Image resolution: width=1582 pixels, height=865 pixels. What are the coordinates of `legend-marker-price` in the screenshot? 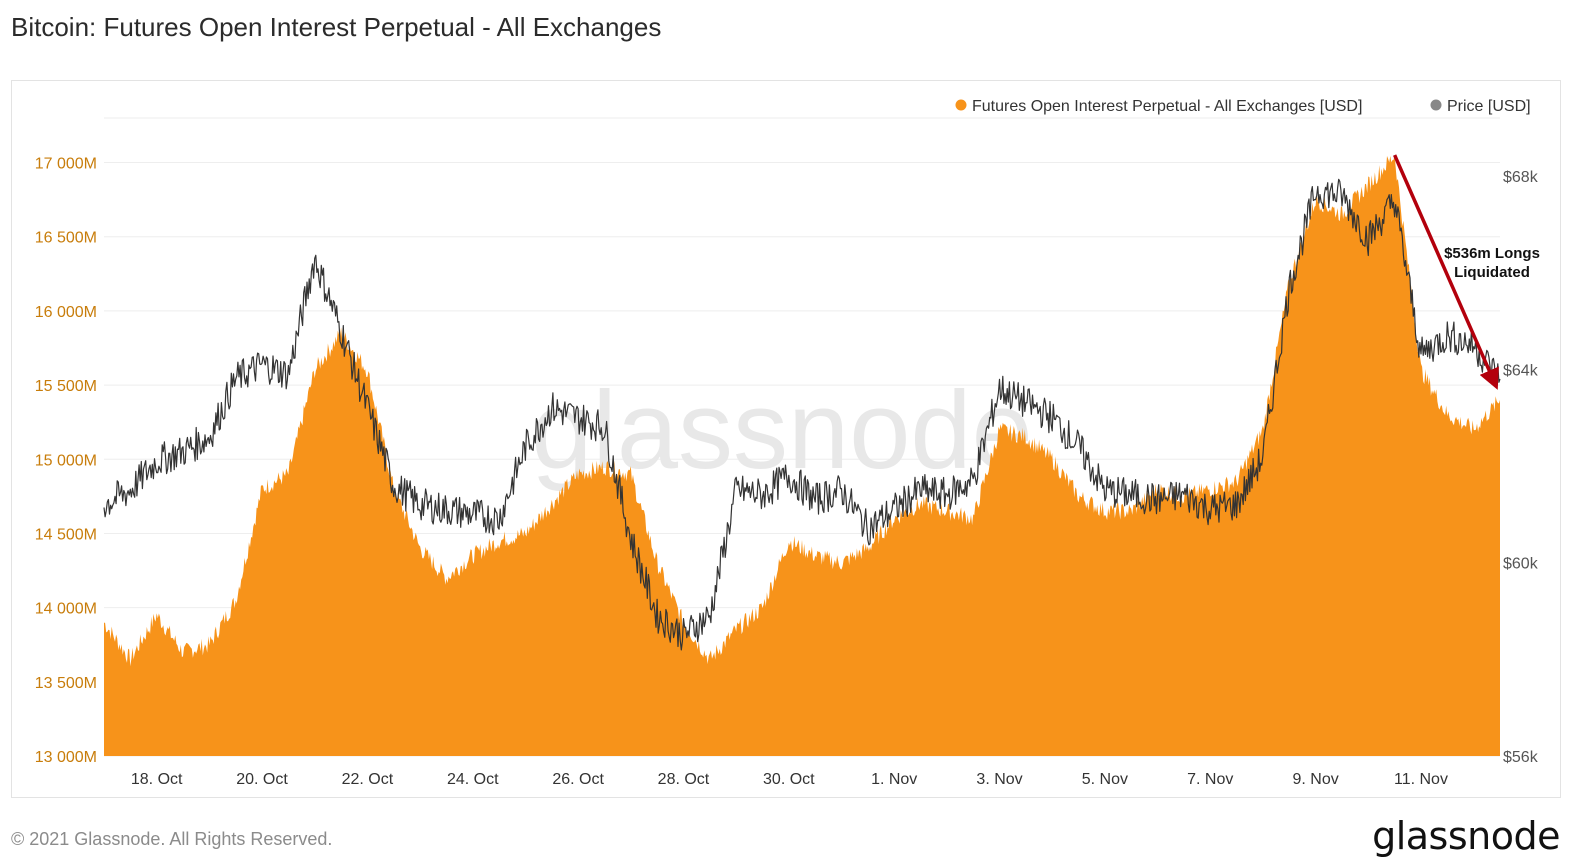 It's located at (1436, 105).